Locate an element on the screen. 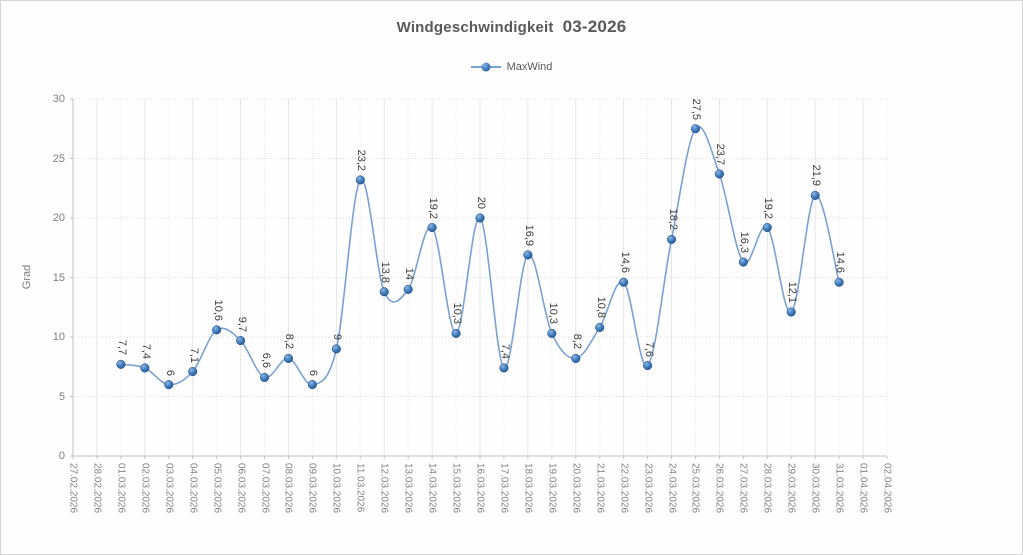 This screenshot has width=1023, height=555. x-tick-label: 07.03.2026 is located at coordinates (265, 488).